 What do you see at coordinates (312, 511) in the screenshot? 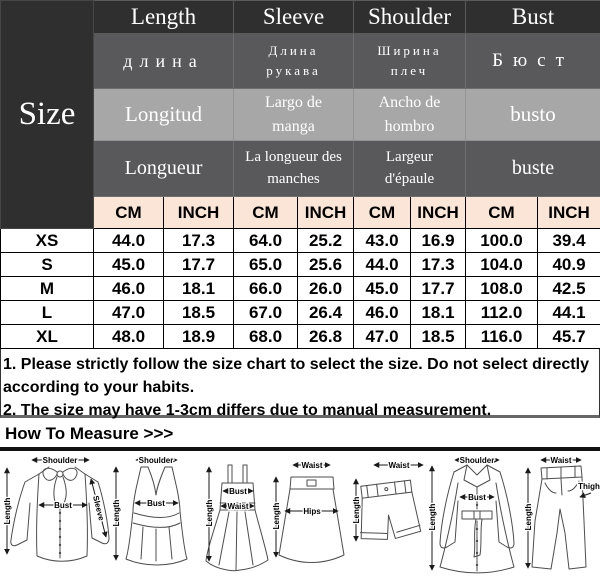
I see `label-hips: Hips` at bounding box center [312, 511].